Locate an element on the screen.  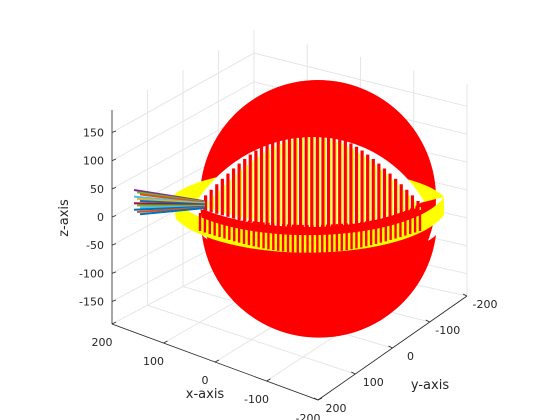
y-tick-label: -100 is located at coordinates (447, 330).